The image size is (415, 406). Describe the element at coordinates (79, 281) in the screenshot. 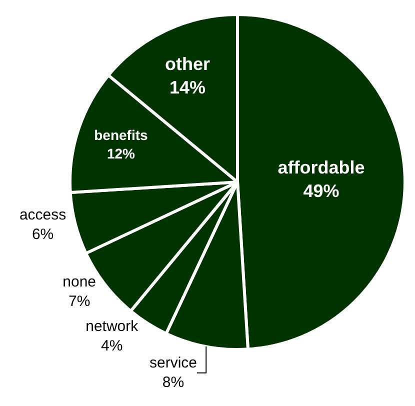

I see `slice-label: none` at that location.